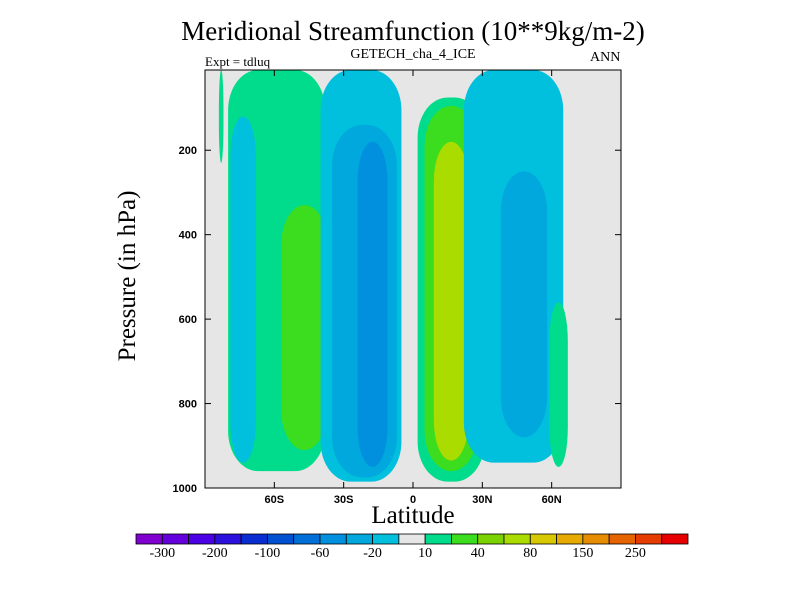  What do you see at coordinates (344, 500) in the screenshot?
I see `x-tick-label: 30S` at bounding box center [344, 500].